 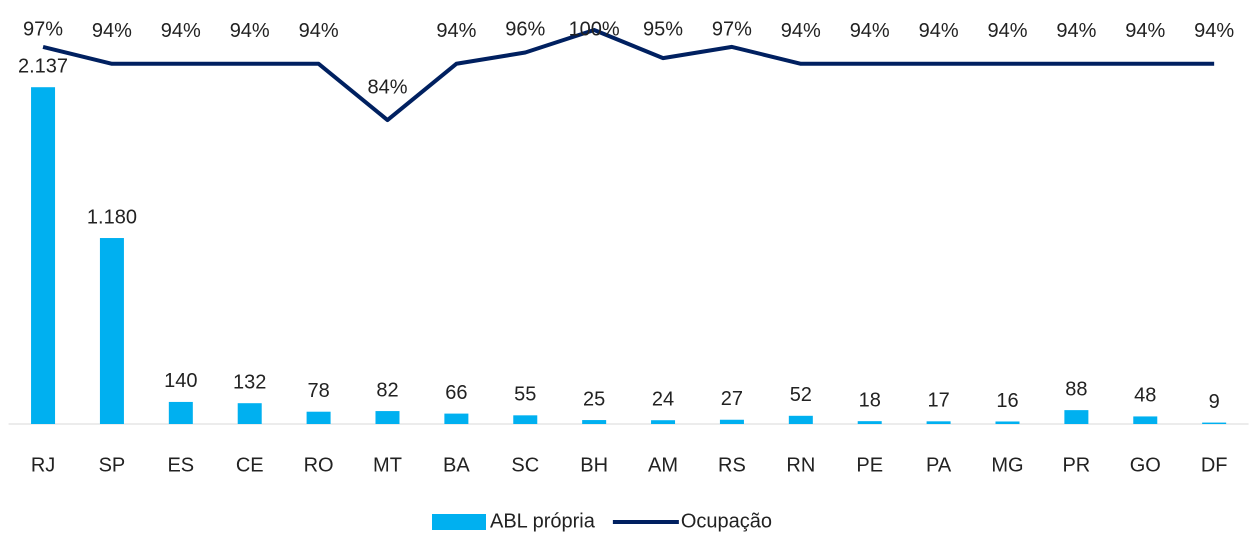 I want to click on line-value-label: 95%, so click(x=663, y=29).